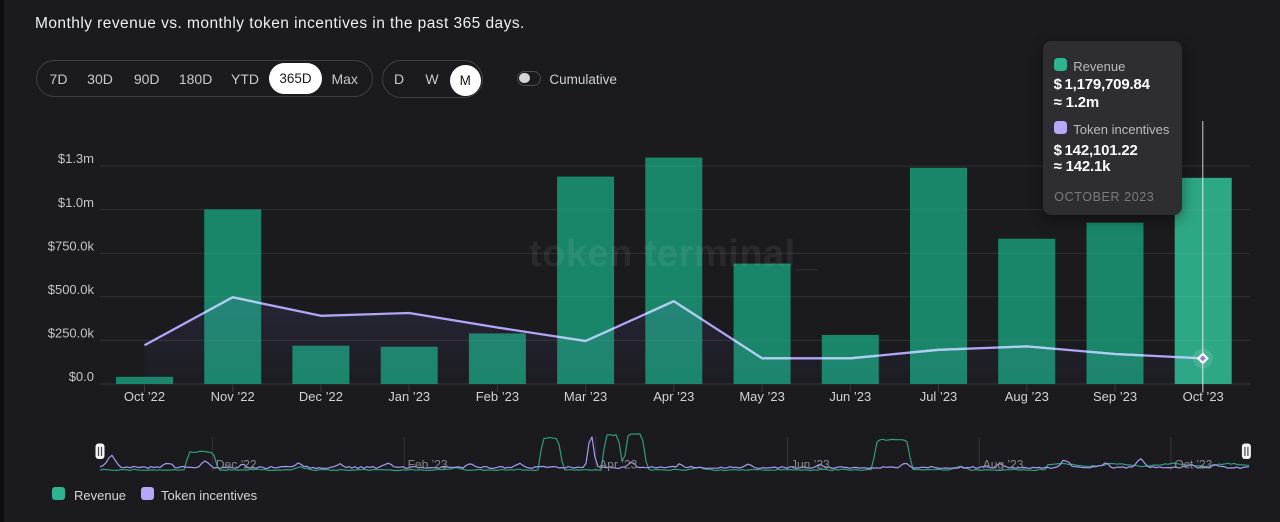 Image resolution: width=1280 pixels, height=522 pixels. Describe the element at coordinates (71, 289) in the screenshot. I see `svg-text: $500.0k` at that location.